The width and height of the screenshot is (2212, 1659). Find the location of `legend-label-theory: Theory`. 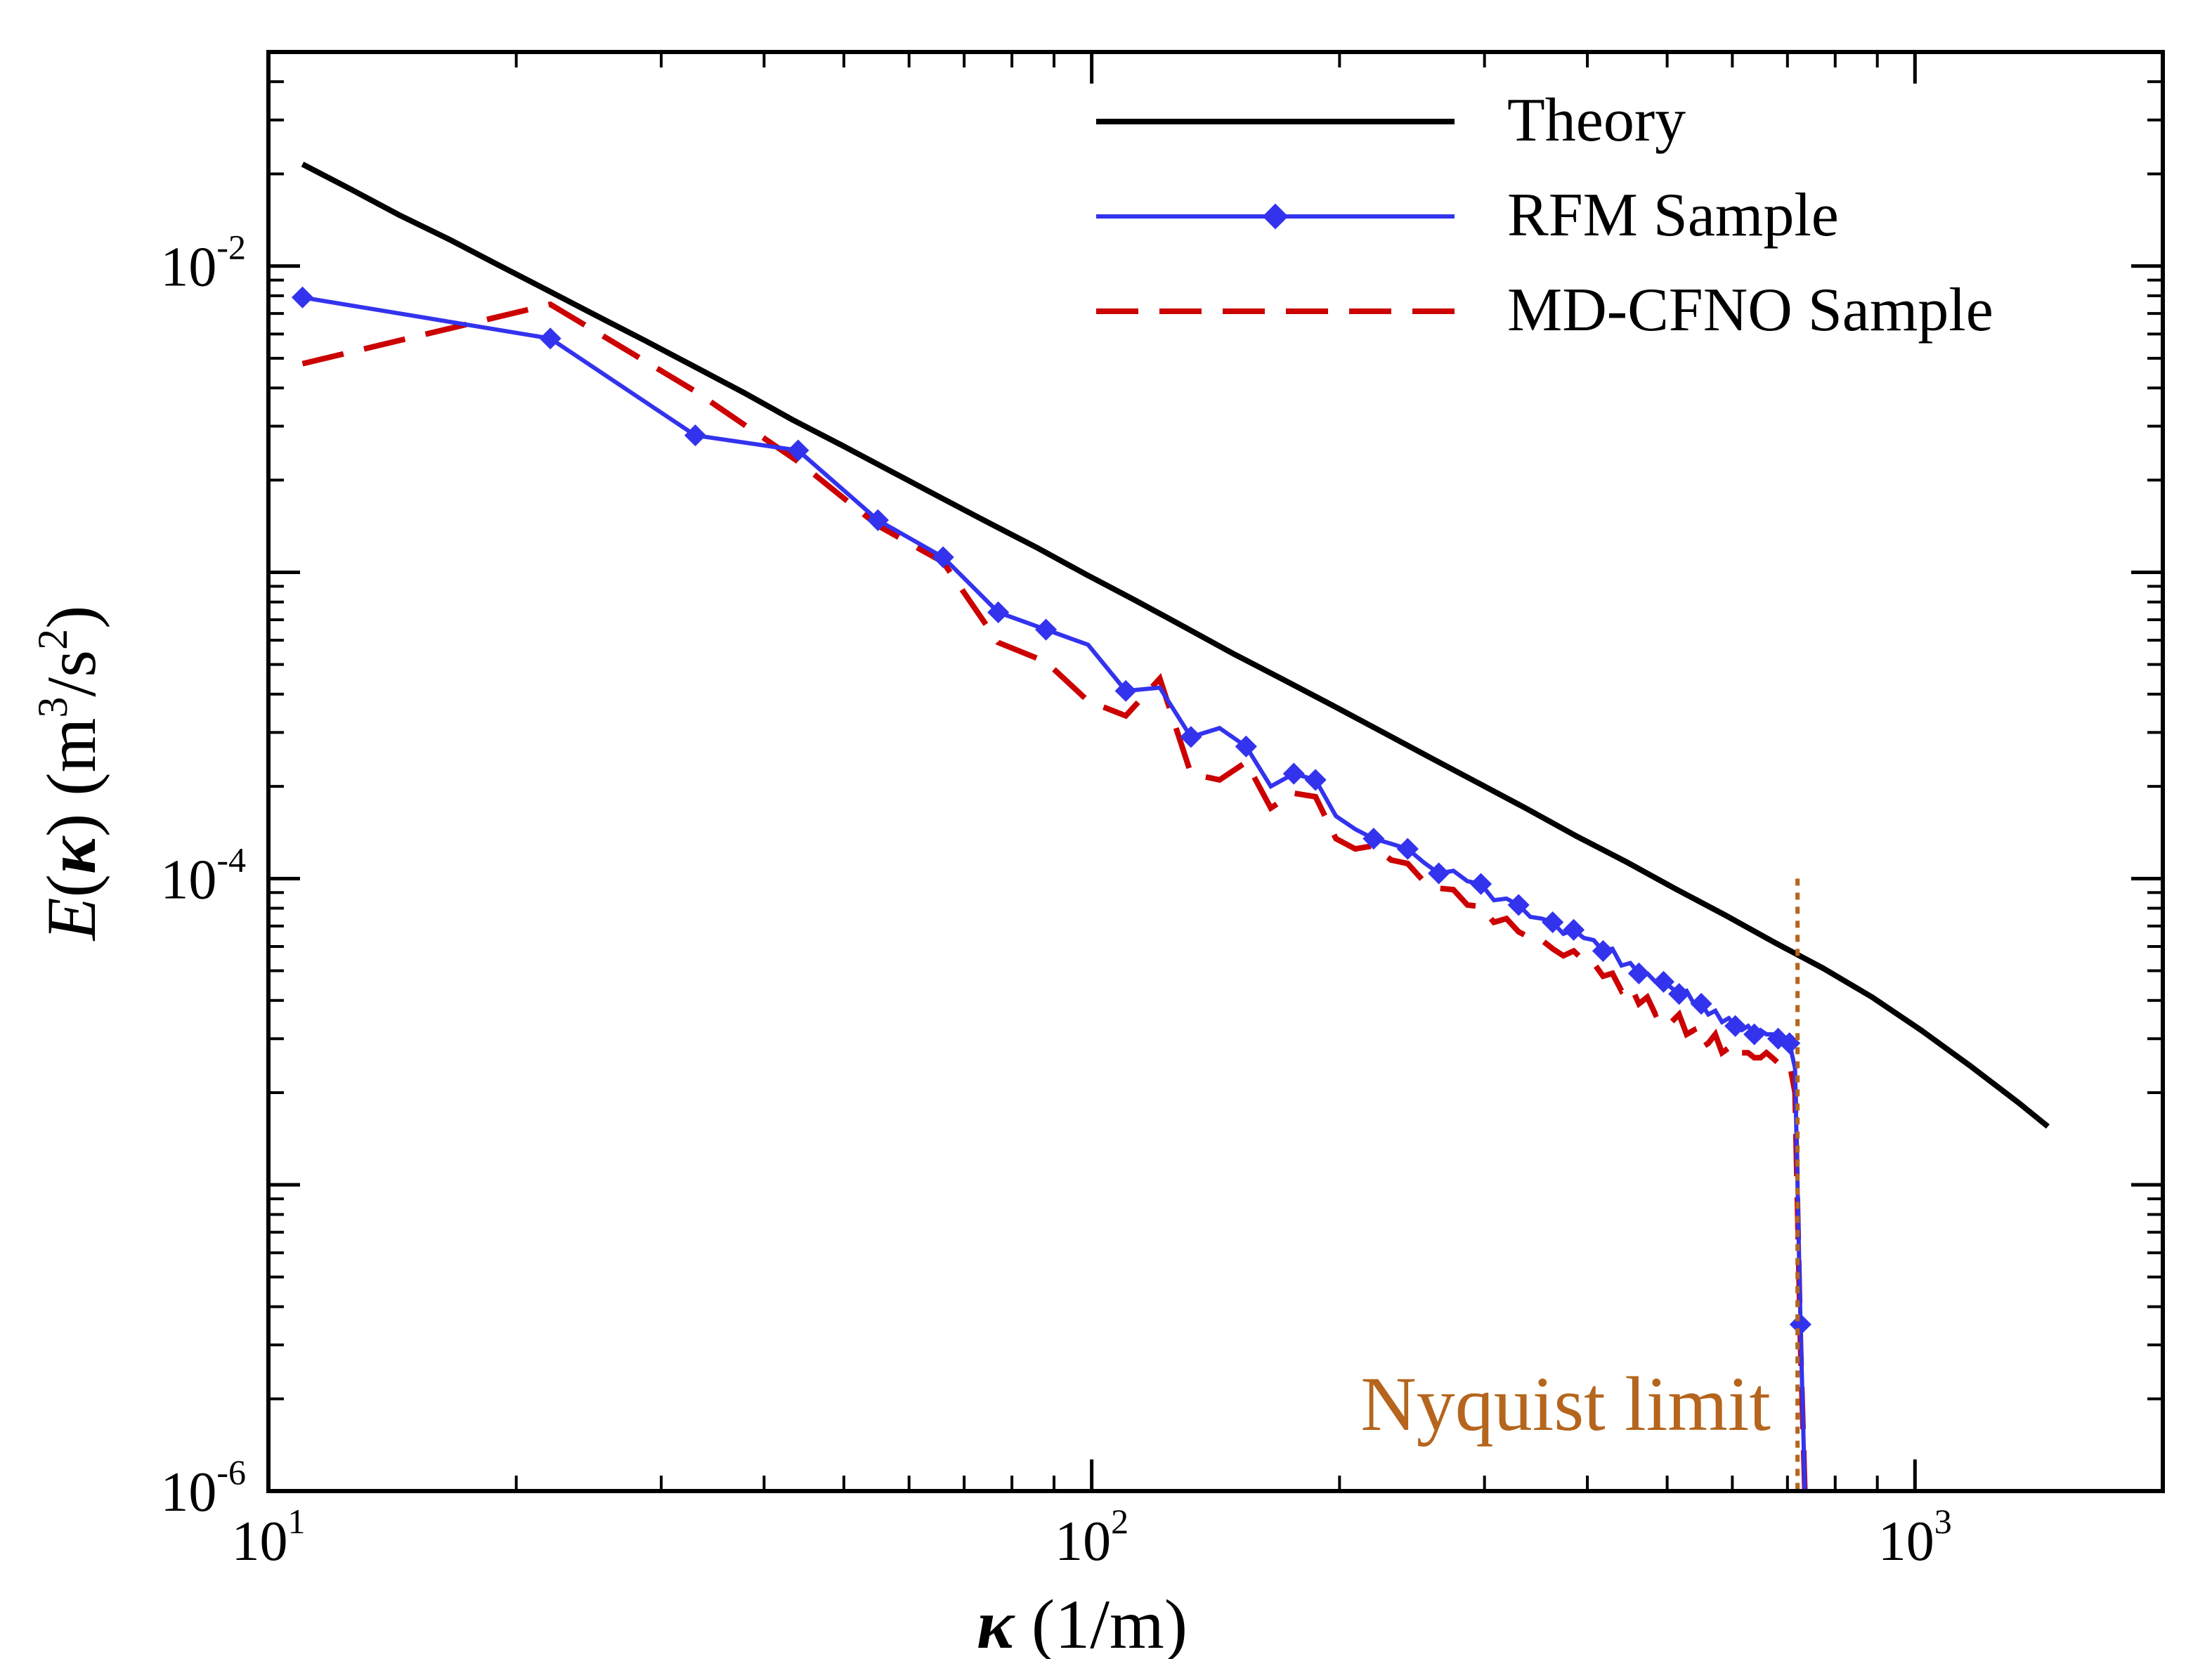

legend-label-theory: Theory is located at coordinates (1596, 120).